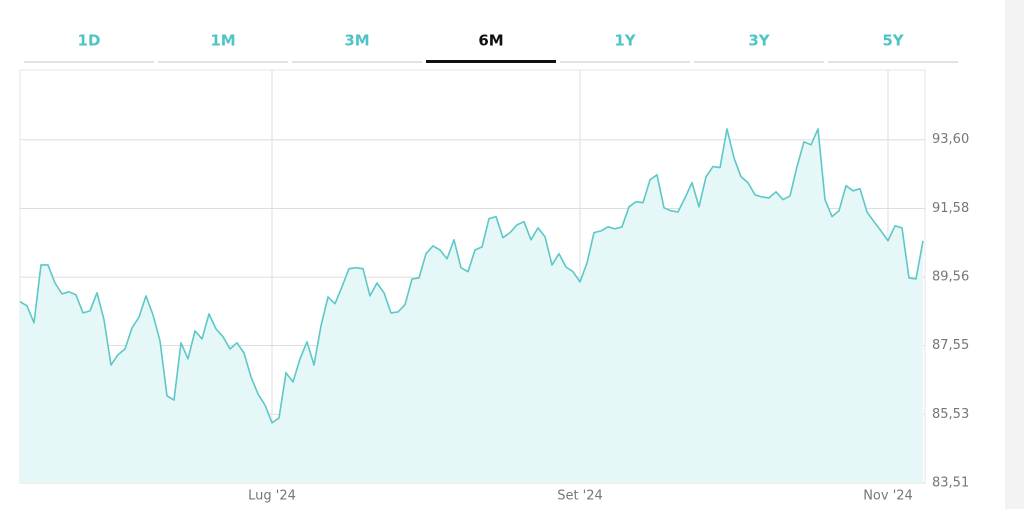  What do you see at coordinates (950, 277) in the screenshot?
I see `y-tick-label: 89,56` at bounding box center [950, 277].